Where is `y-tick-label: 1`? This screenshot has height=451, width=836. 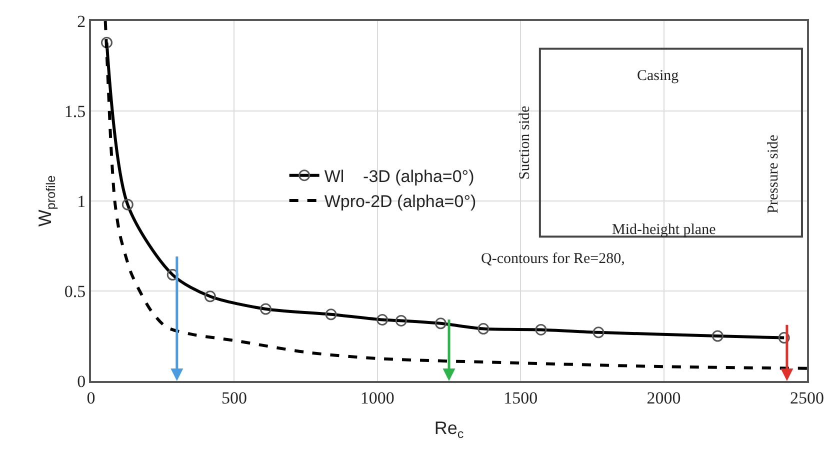
y-tick-label: 1 is located at coordinates (81, 201).